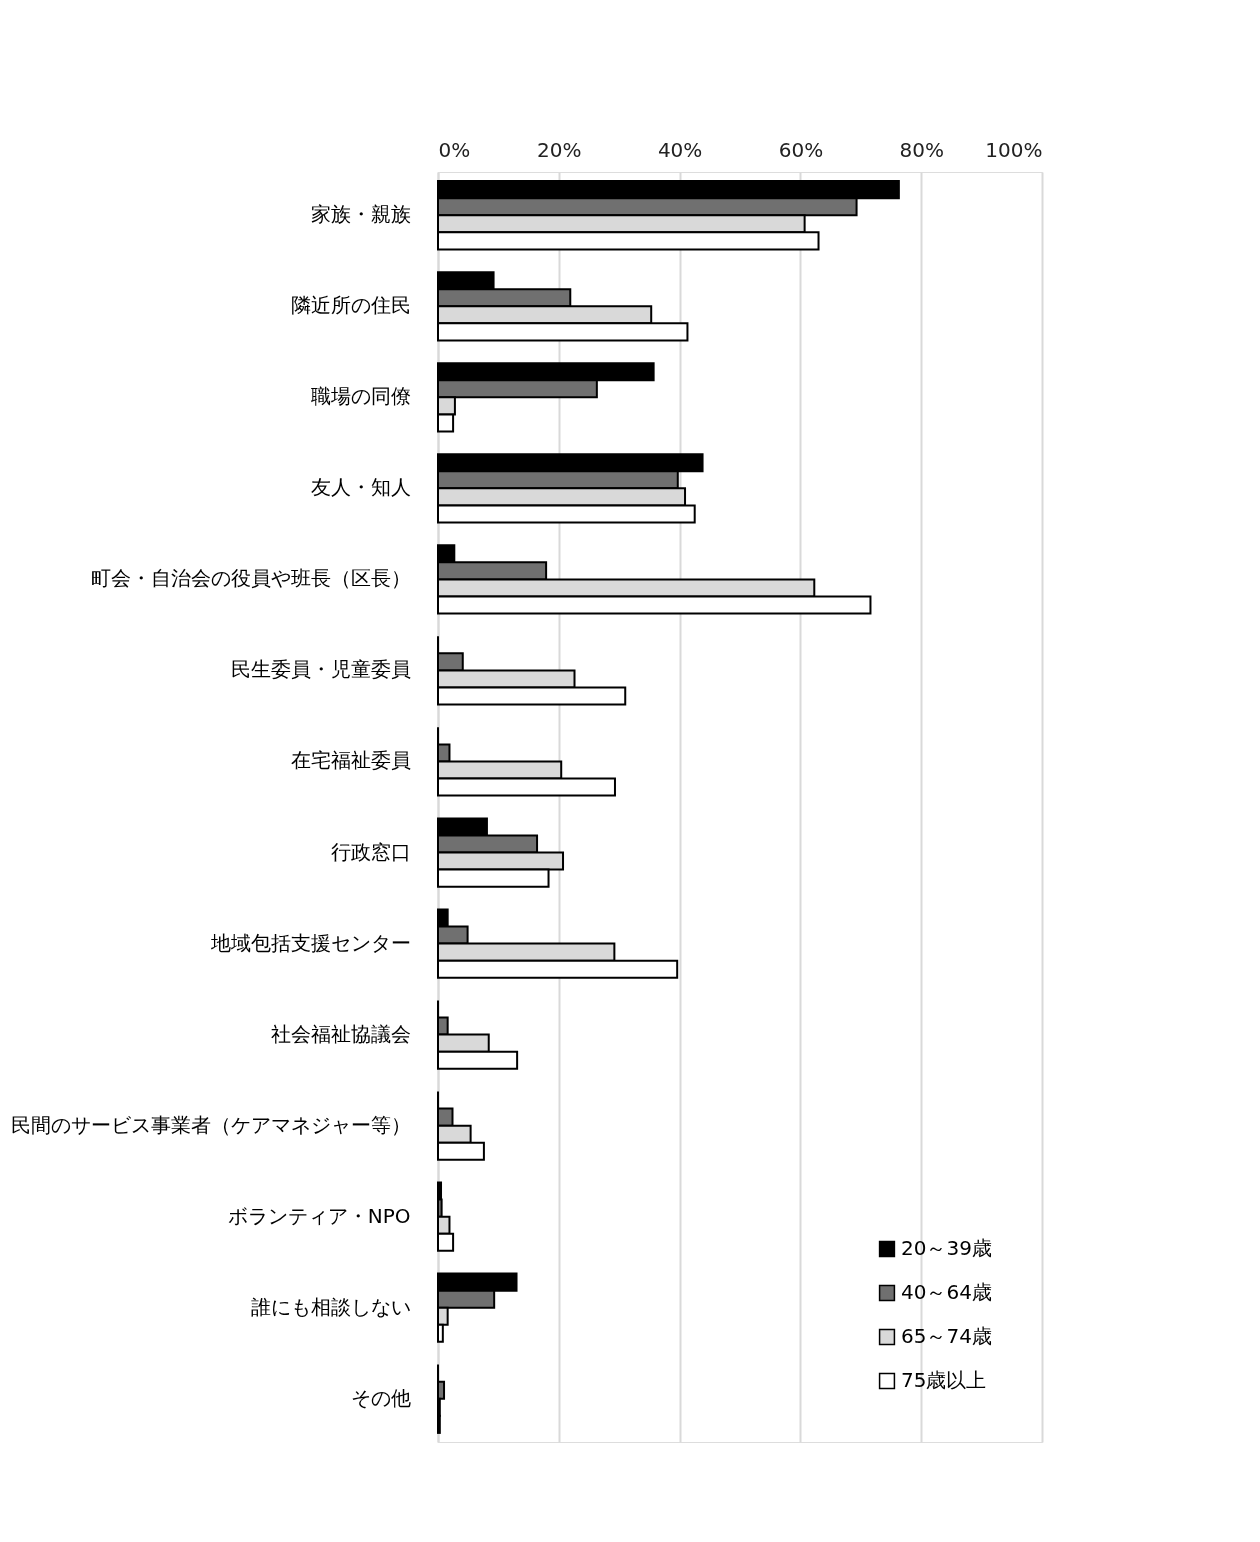 The height and width of the screenshot is (1542, 1260). I want to click on y-tick-label: 行政窓口, so click(370, 851).